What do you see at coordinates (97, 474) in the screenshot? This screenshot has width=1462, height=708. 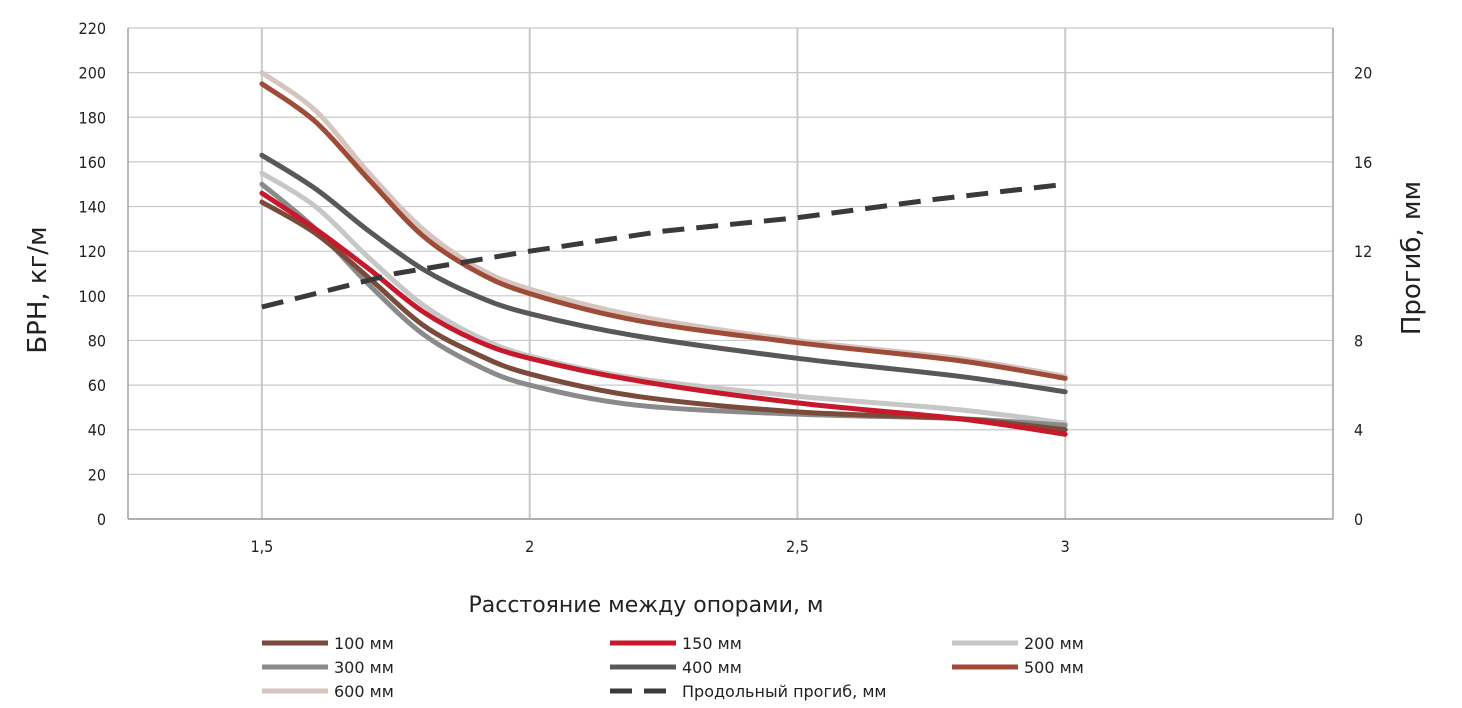 I see `y-tick-label: 20` at bounding box center [97, 474].